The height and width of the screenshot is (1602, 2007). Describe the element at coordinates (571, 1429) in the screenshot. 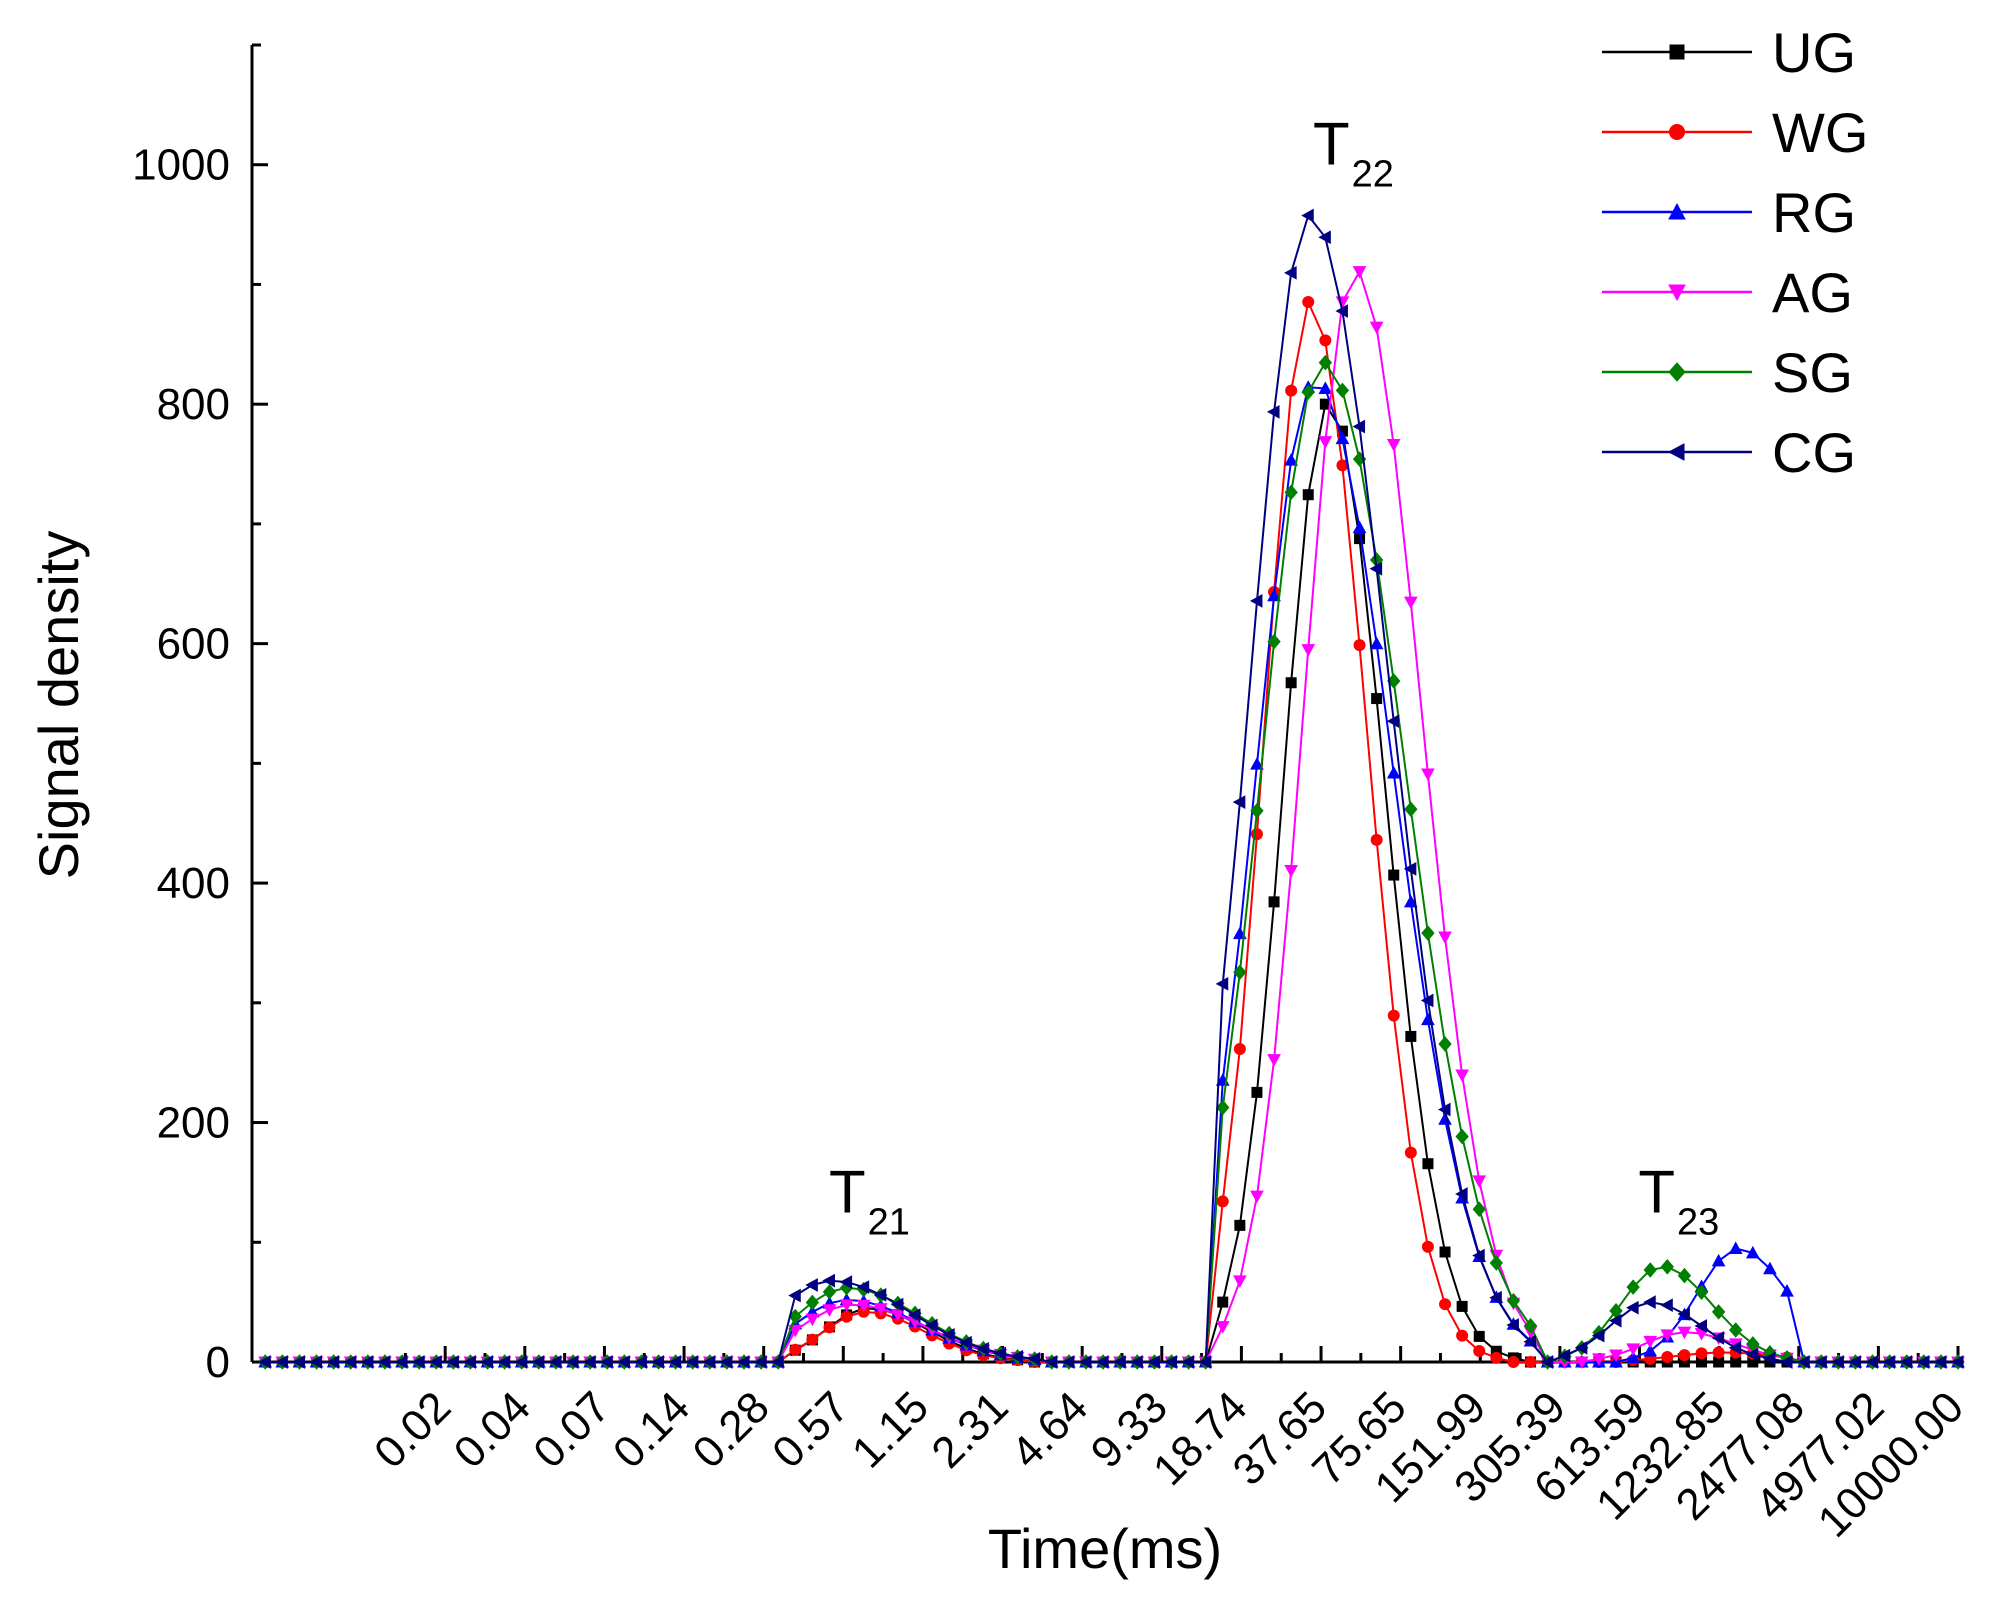

I see `x-tick-label: 0.07` at that location.